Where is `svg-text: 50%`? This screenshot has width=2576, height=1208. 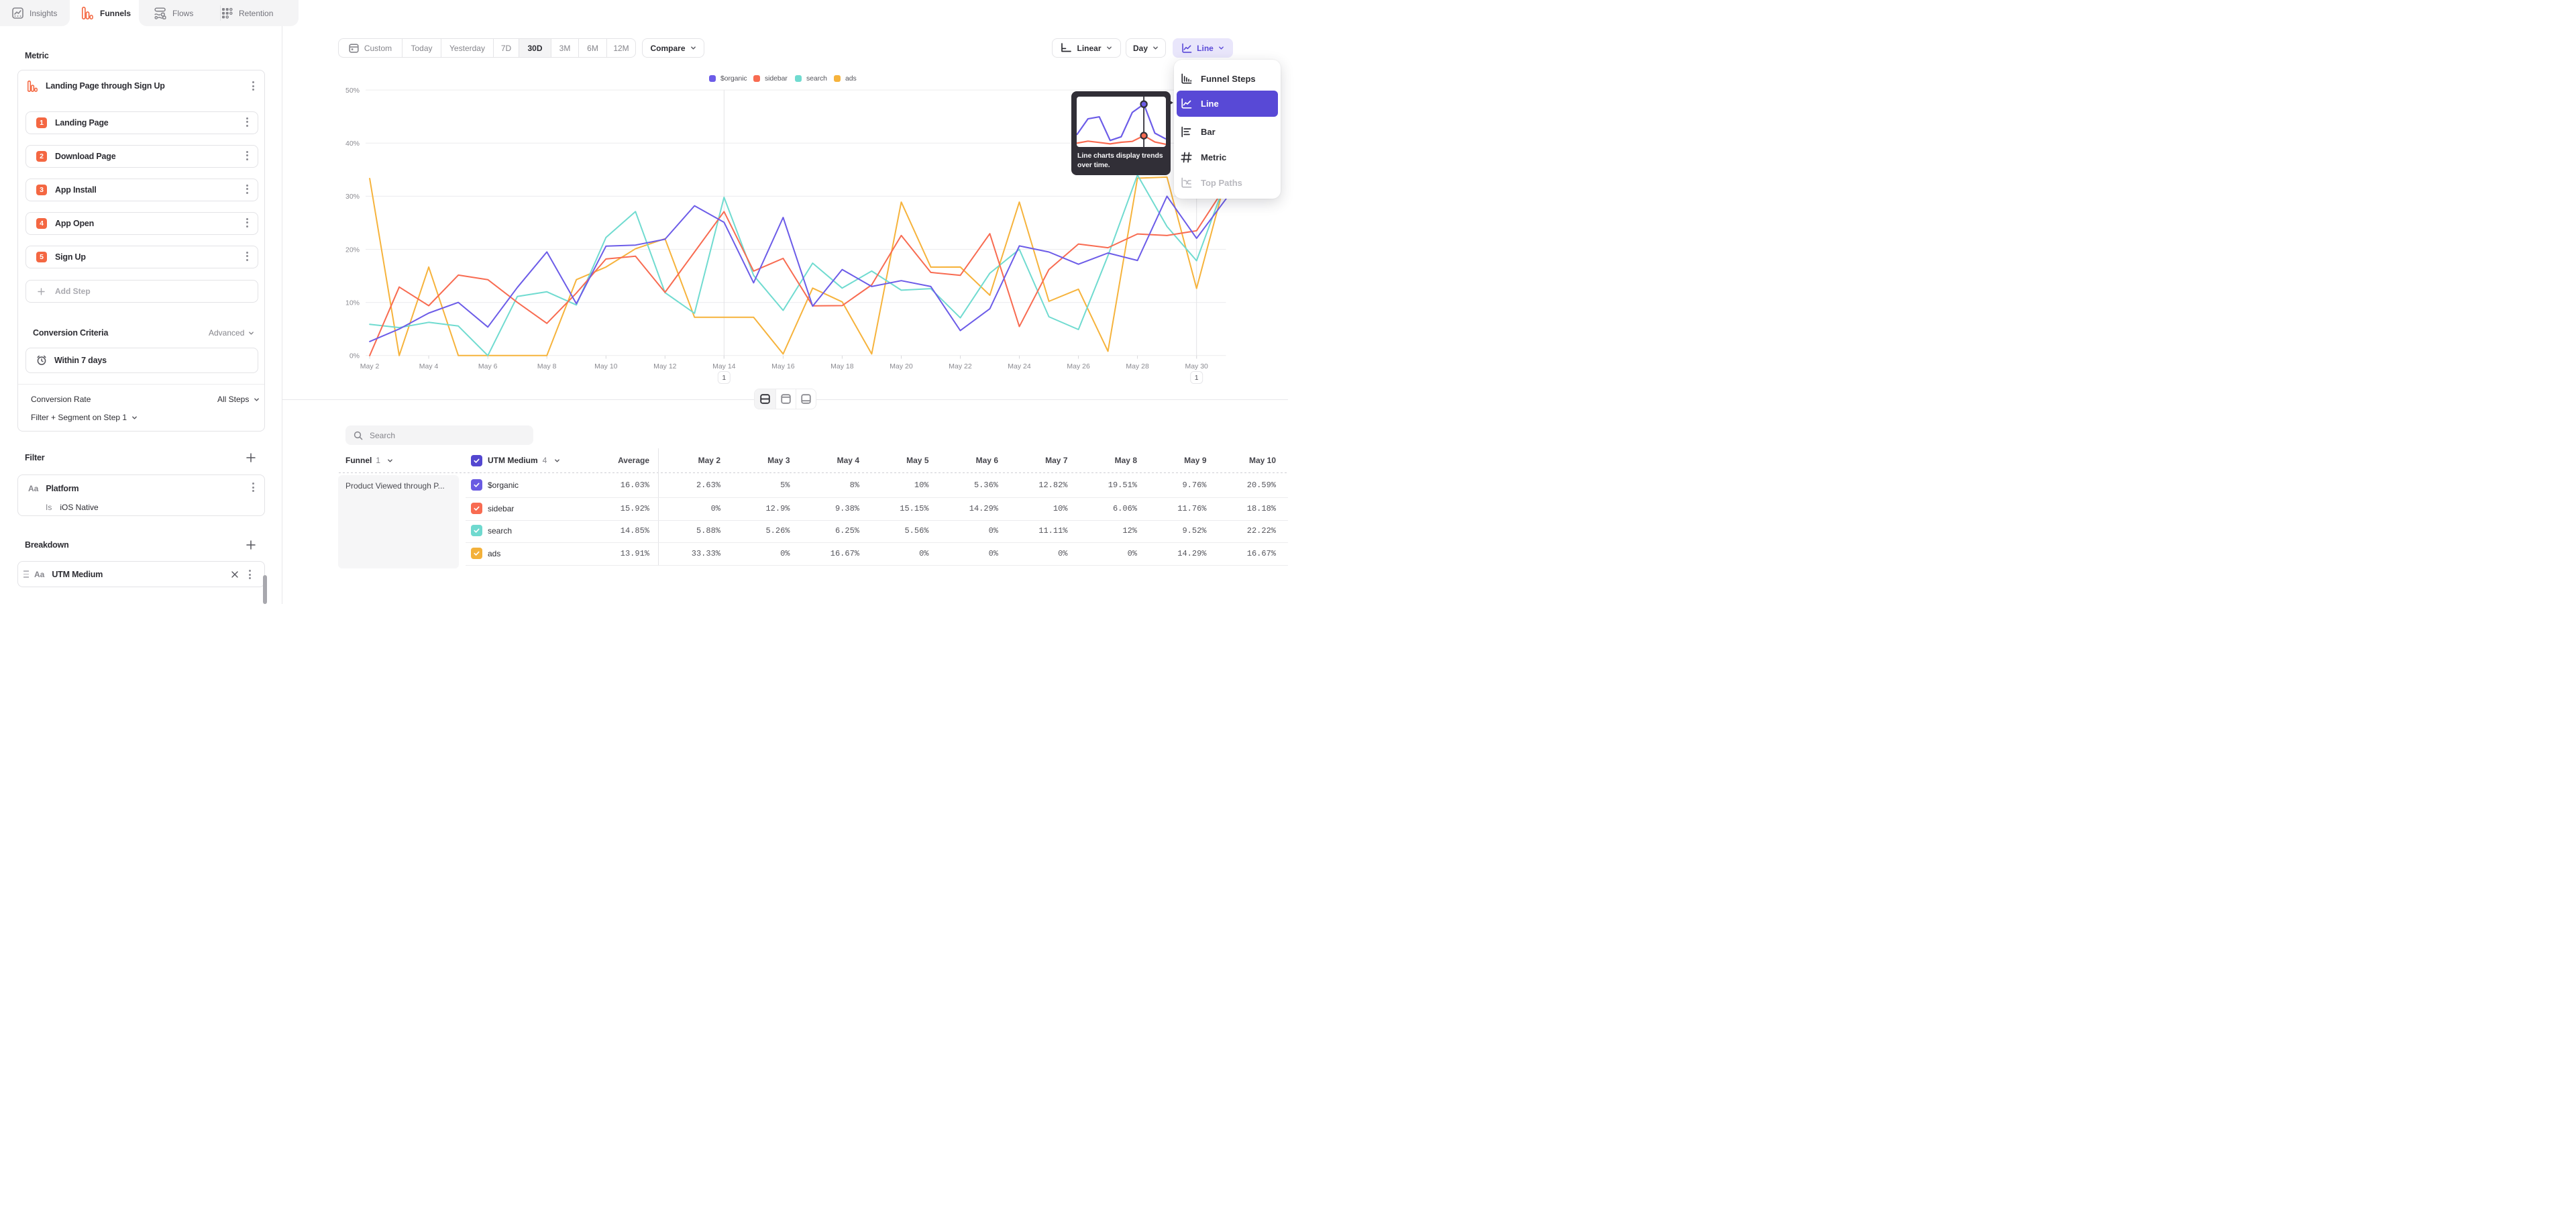 svg-text: 50% is located at coordinates (352, 91).